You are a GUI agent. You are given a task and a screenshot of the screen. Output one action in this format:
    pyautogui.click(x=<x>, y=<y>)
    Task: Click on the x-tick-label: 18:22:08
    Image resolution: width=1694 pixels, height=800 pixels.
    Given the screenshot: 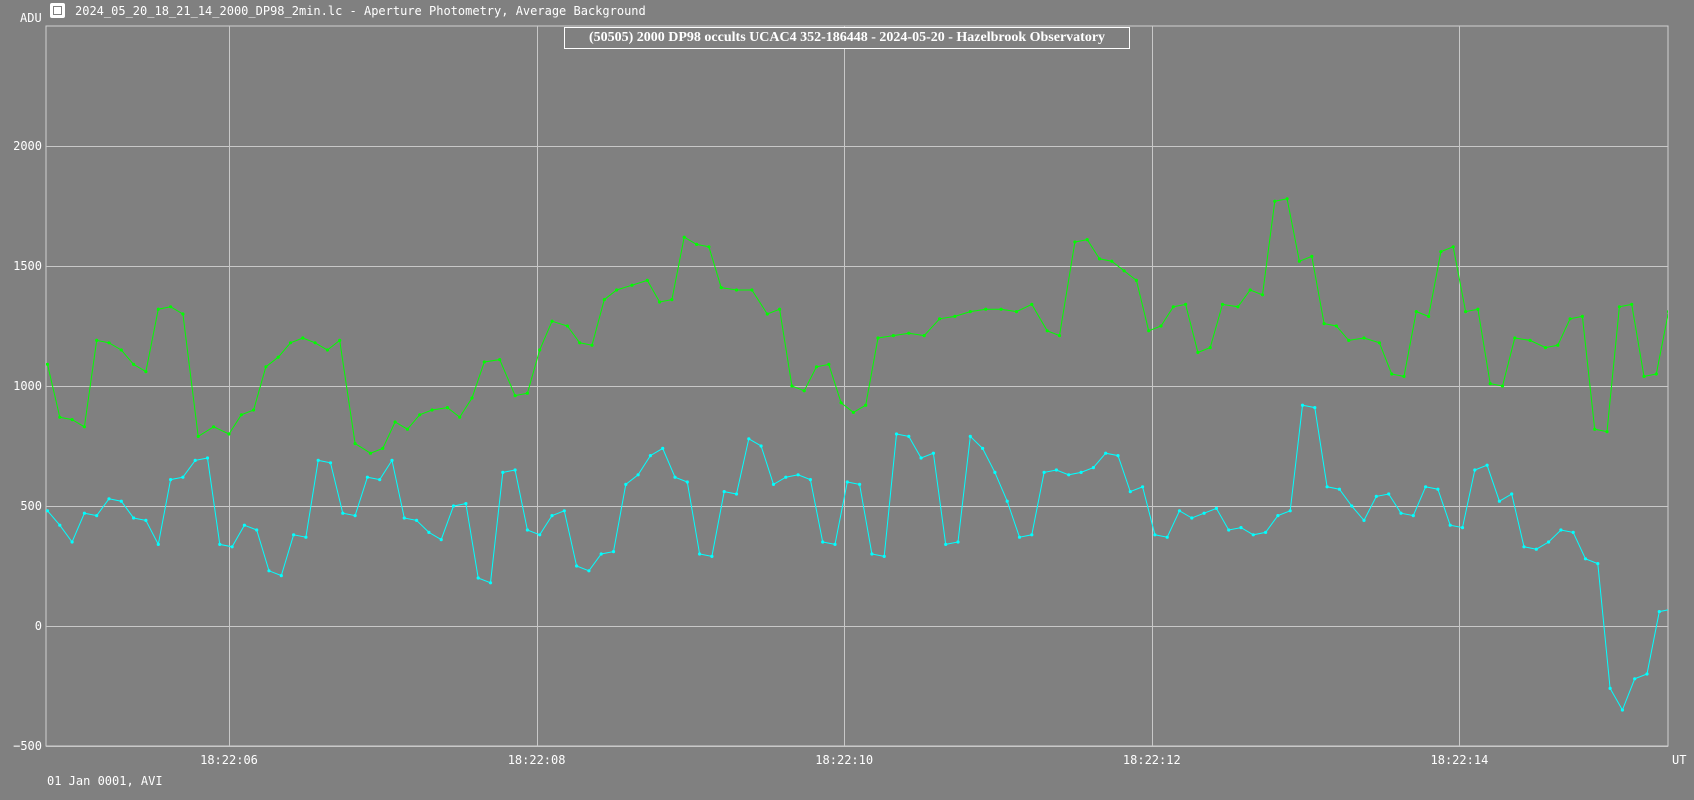 What is the action you would take?
    pyautogui.click(x=537, y=760)
    